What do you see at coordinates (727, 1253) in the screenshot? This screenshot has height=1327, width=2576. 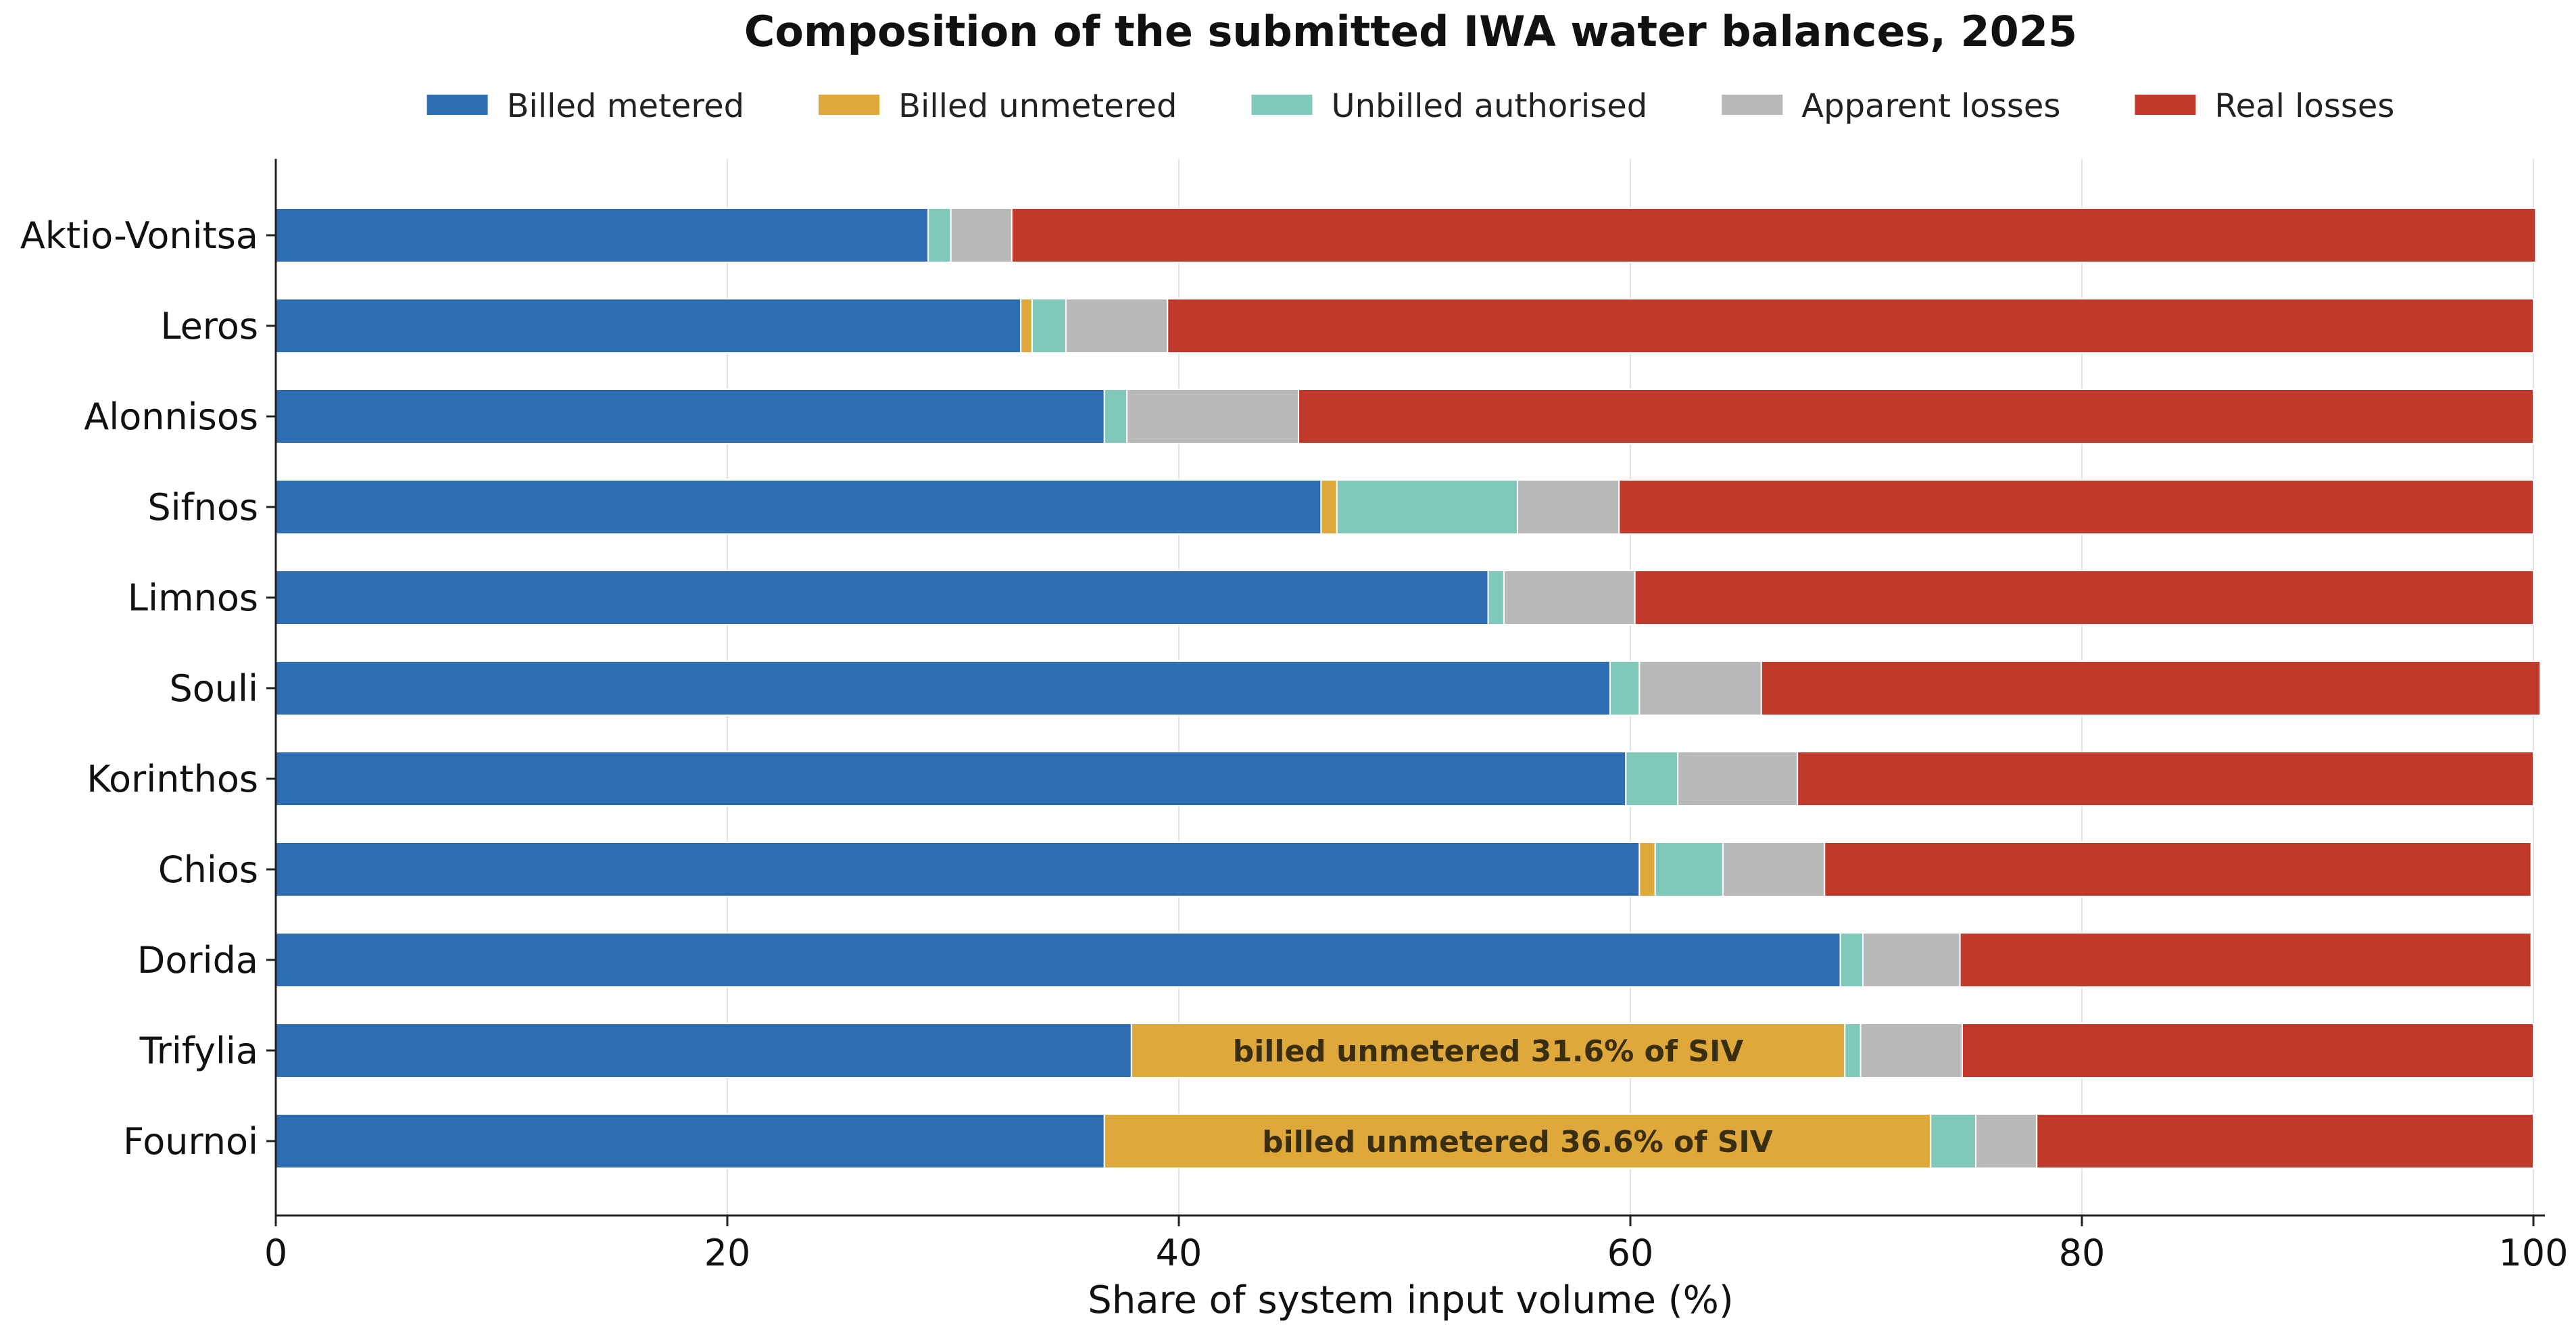 I see `x-tick-label: 20` at bounding box center [727, 1253].